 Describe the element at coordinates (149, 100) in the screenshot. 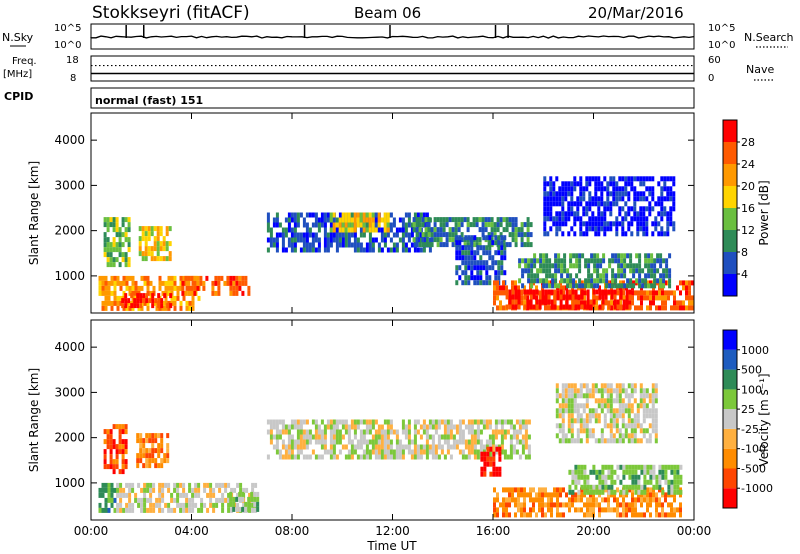

I see `cpid-text: normal (fast) 151` at that location.